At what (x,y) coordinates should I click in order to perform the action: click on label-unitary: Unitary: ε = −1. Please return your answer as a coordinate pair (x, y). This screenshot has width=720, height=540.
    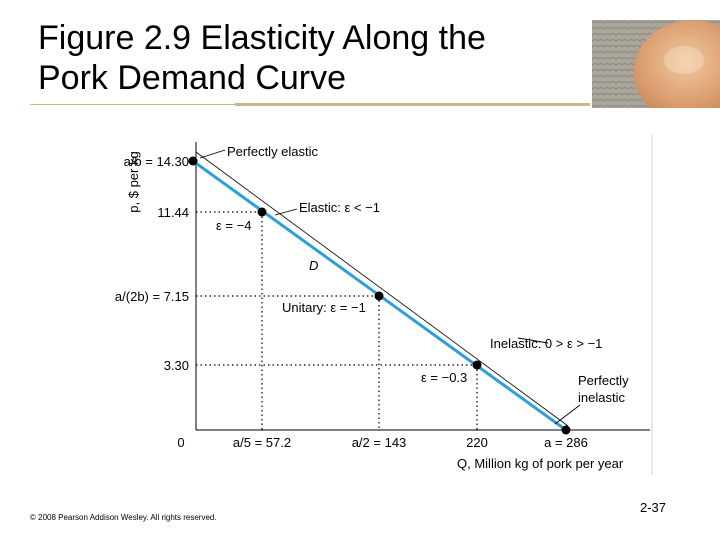
    Looking at the image, I should click on (324, 307).